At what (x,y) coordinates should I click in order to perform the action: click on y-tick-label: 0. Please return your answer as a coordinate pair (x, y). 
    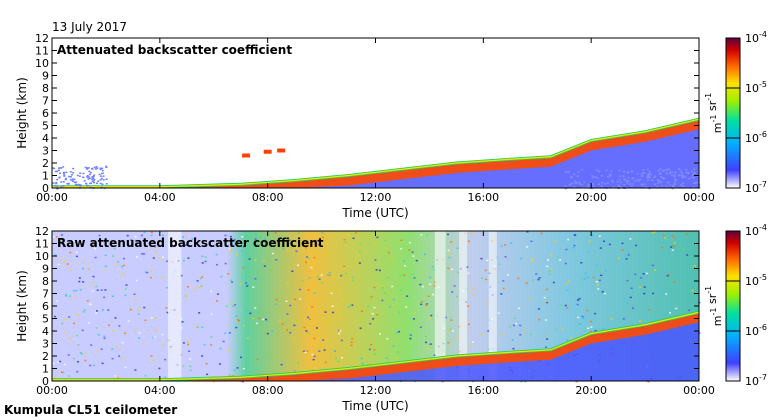
    Looking at the image, I should click on (45, 381).